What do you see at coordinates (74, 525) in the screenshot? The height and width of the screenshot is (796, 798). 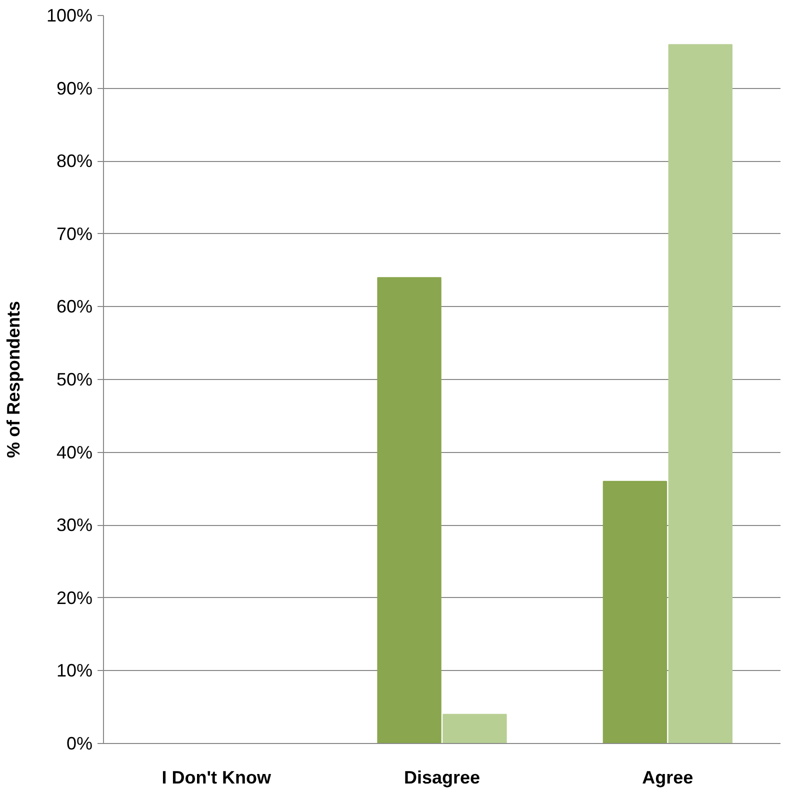 I see `y-tick-label: 30%` at bounding box center [74, 525].